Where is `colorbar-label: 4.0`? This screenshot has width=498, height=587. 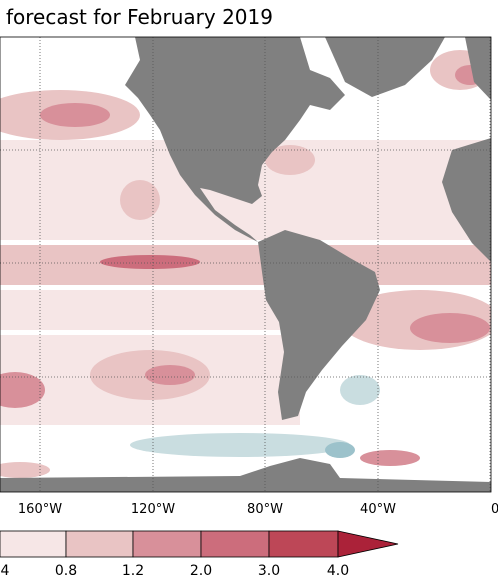 colorbar-label: 4.0 is located at coordinates (338, 571).